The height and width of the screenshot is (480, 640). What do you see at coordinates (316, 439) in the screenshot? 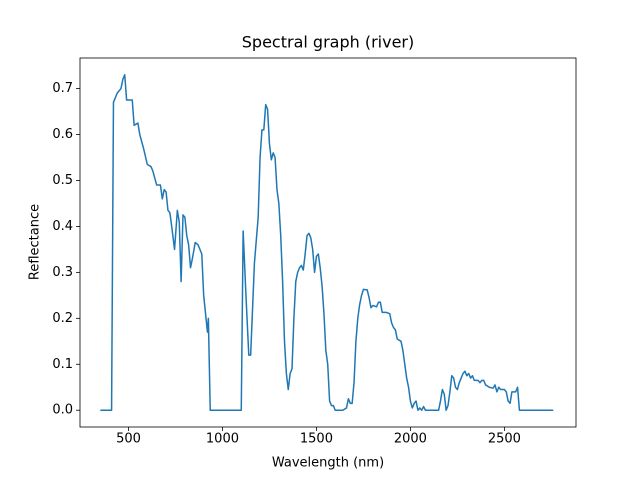
I see `x-tick-label: 1500` at bounding box center [316, 439].